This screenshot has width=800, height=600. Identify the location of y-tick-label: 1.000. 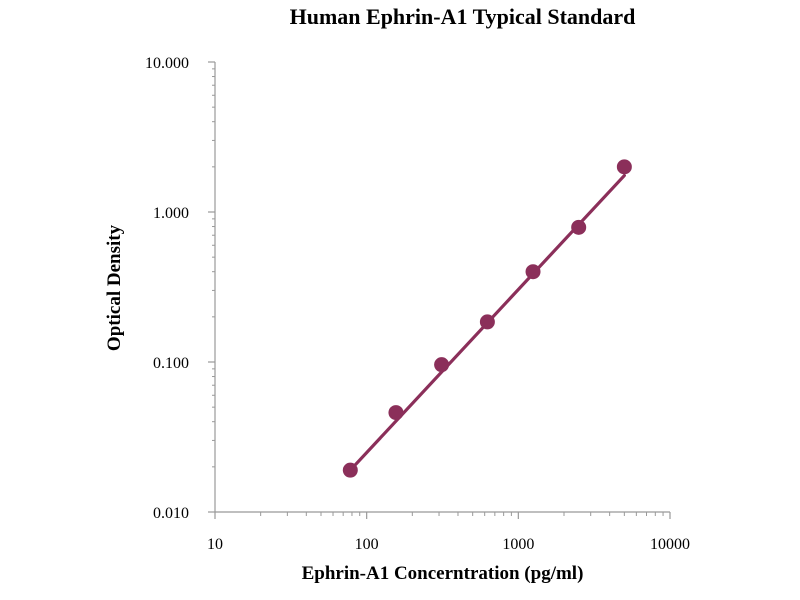
(171, 213).